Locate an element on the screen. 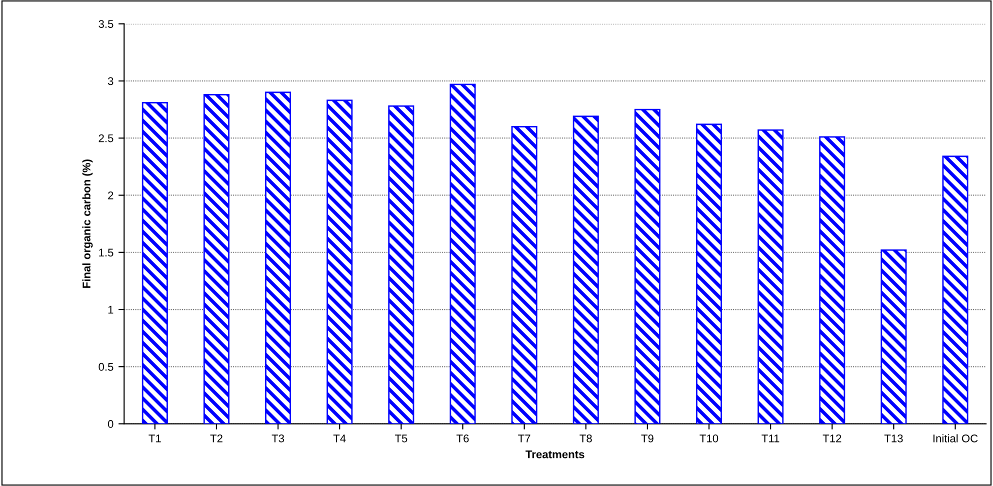  y-tick-label: 2 is located at coordinates (111, 196).